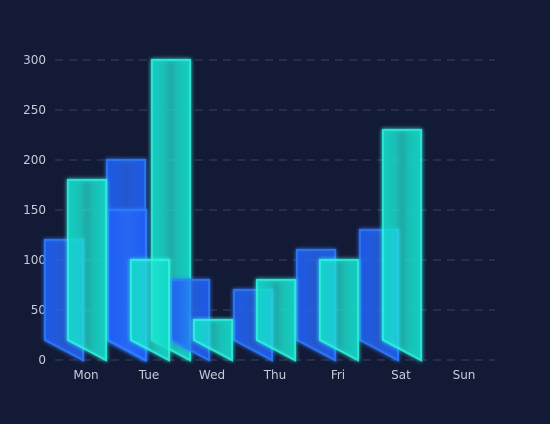  What do you see at coordinates (34, 260) in the screenshot?
I see `y-tick-label: 100` at bounding box center [34, 260].